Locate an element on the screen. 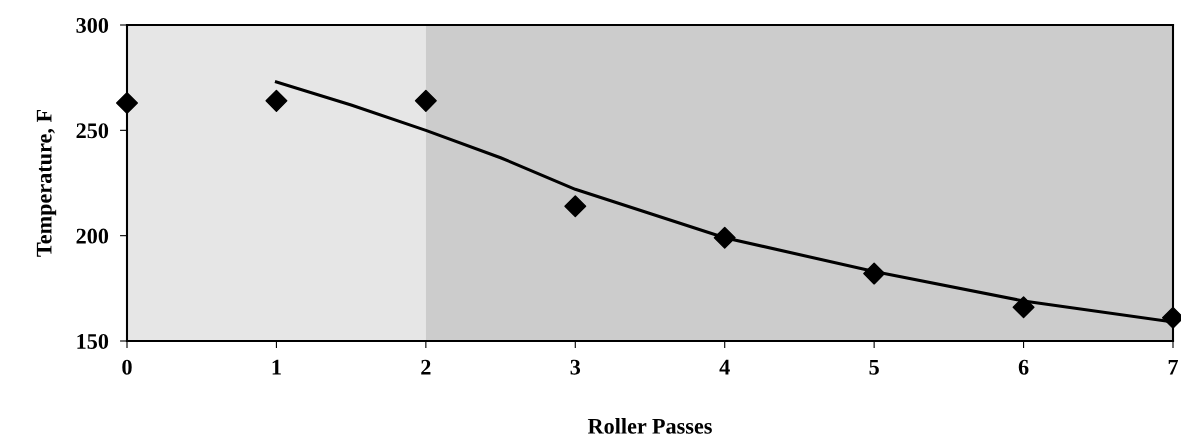  x-tick-label: 4 is located at coordinates (724, 367).